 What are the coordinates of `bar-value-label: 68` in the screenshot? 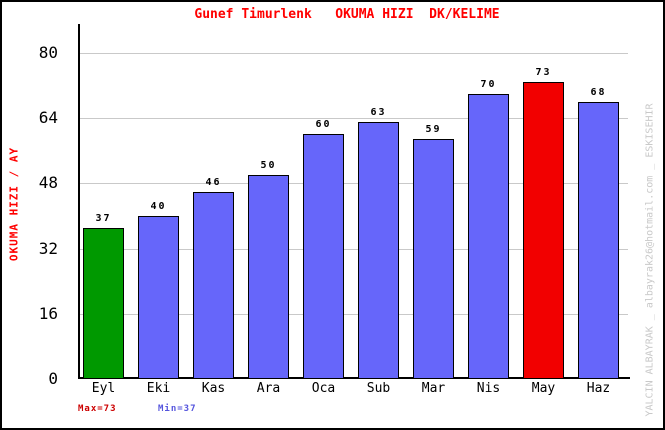 It's located at (598, 92).